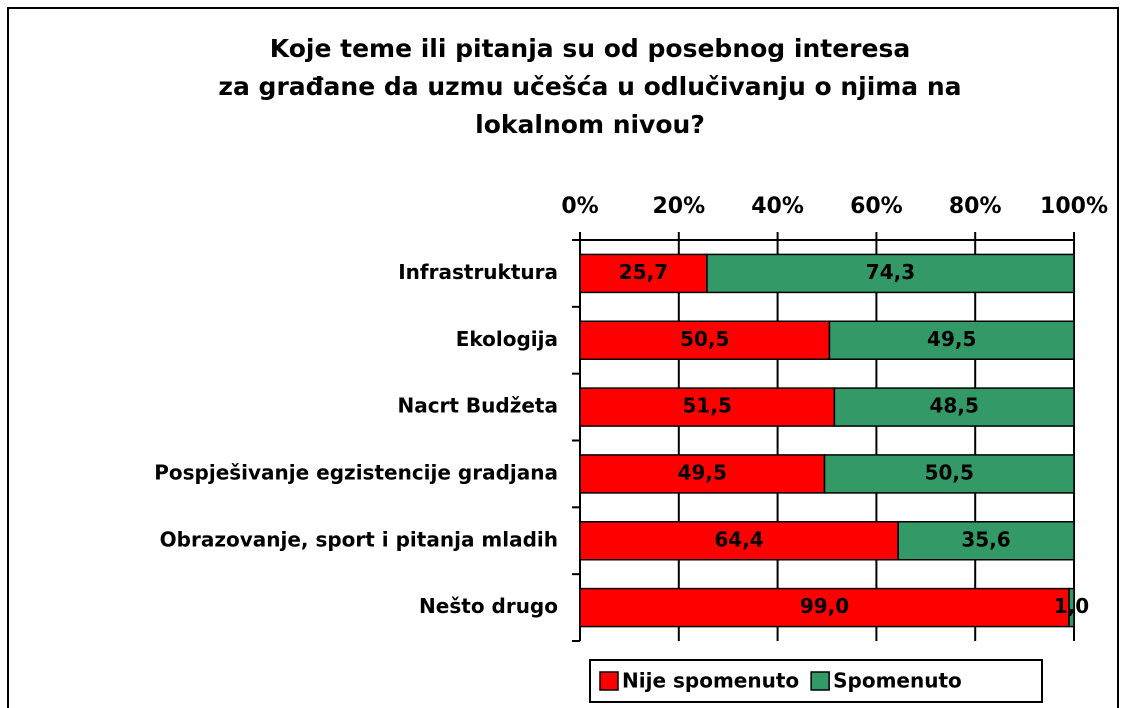 The height and width of the screenshot is (708, 1127). What do you see at coordinates (738, 539) in the screenshot?
I see `data-label: 64,4` at bounding box center [738, 539].